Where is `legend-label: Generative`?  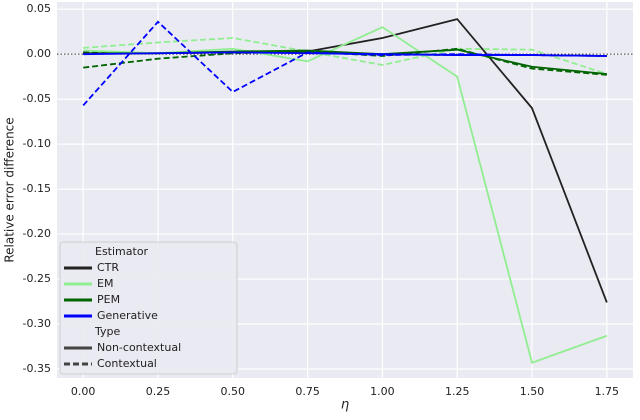
legend-label: Generative is located at coordinates (127, 315).